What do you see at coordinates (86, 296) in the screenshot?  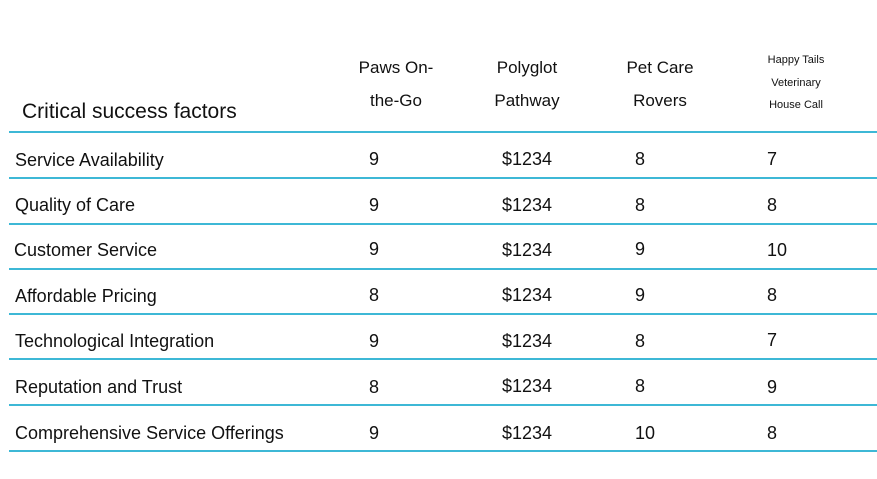 I see `row-label-affordable-pricing: Affordable Pricing` at bounding box center [86, 296].